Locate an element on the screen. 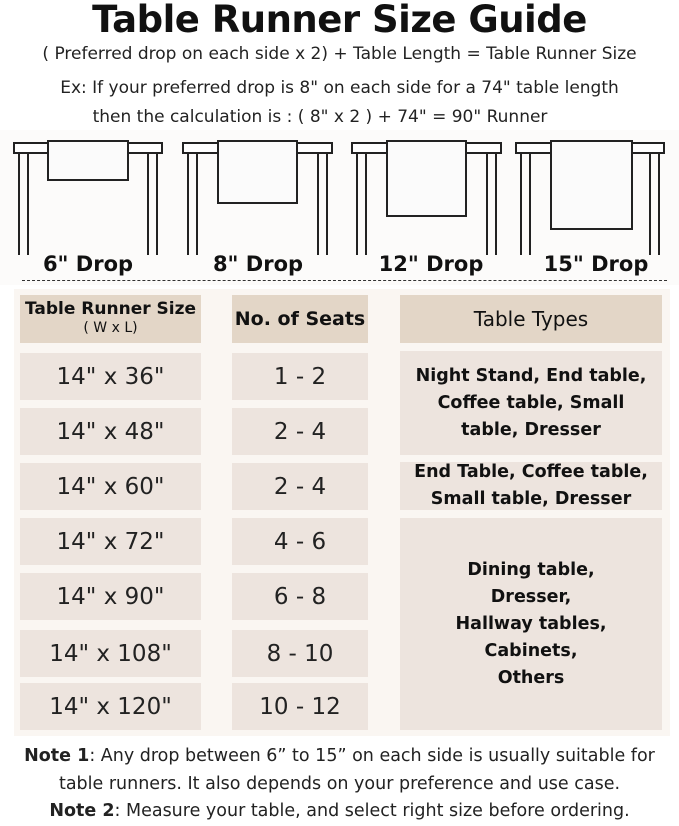 The height and width of the screenshot is (826, 679). size-cell: 14" x 90" is located at coordinates (110, 596).